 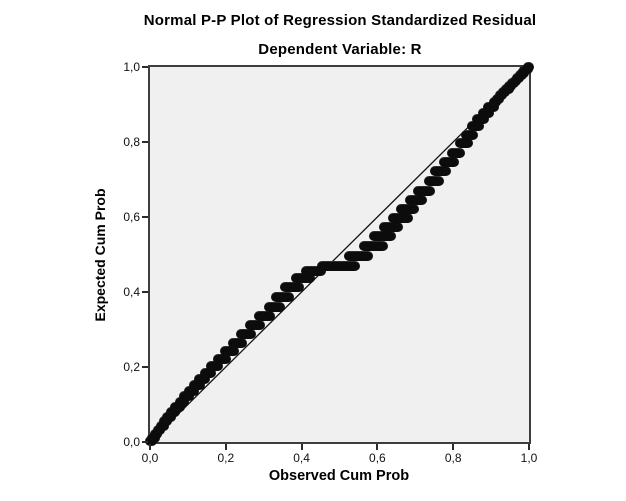 What do you see at coordinates (377, 458) in the screenshot?
I see `x-tick-label: 0,6` at bounding box center [377, 458].